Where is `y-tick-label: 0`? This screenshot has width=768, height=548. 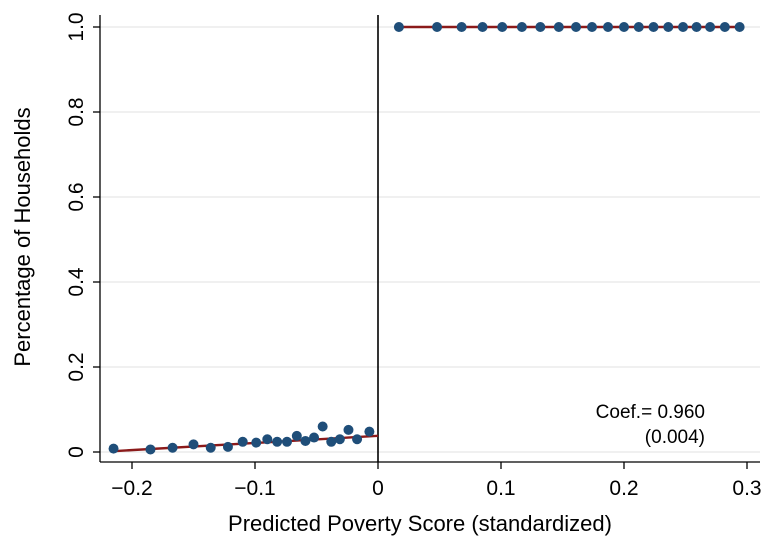 y-tick-label: 0 is located at coordinates (76, 452).